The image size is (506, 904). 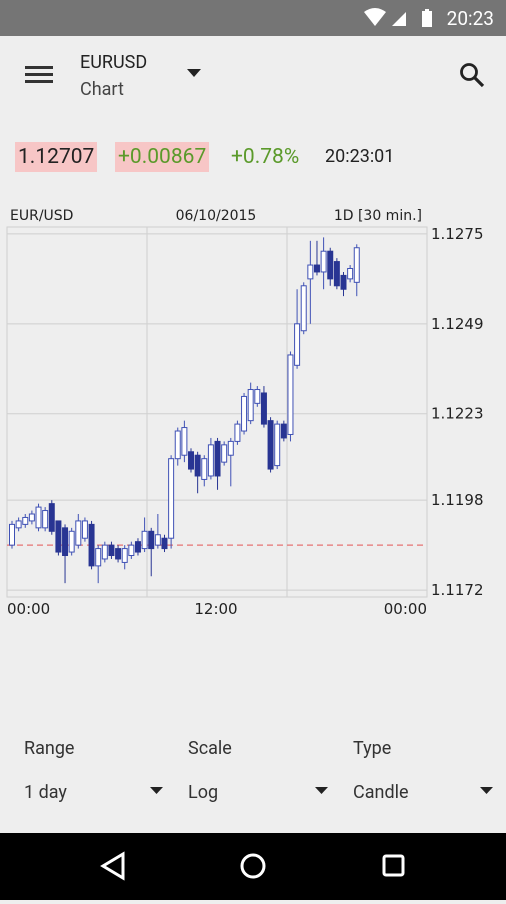 I want to click on y-tick-label: 1.1172, so click(x=457, y=590).